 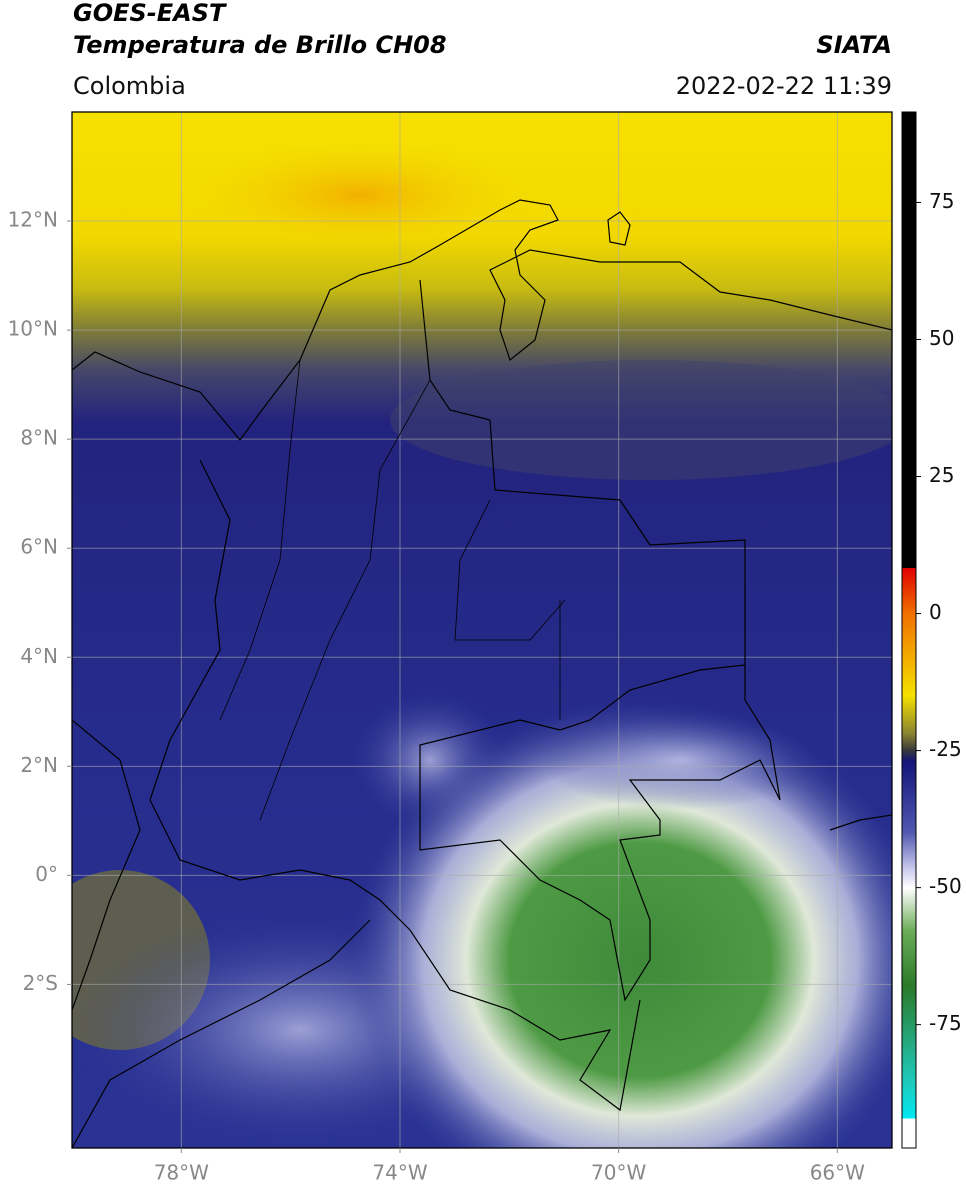 What do you see at coordinates (945, 749) in the screenshot?
I see `colorbar-tick-label: -25` at bounding box center [945, 749].